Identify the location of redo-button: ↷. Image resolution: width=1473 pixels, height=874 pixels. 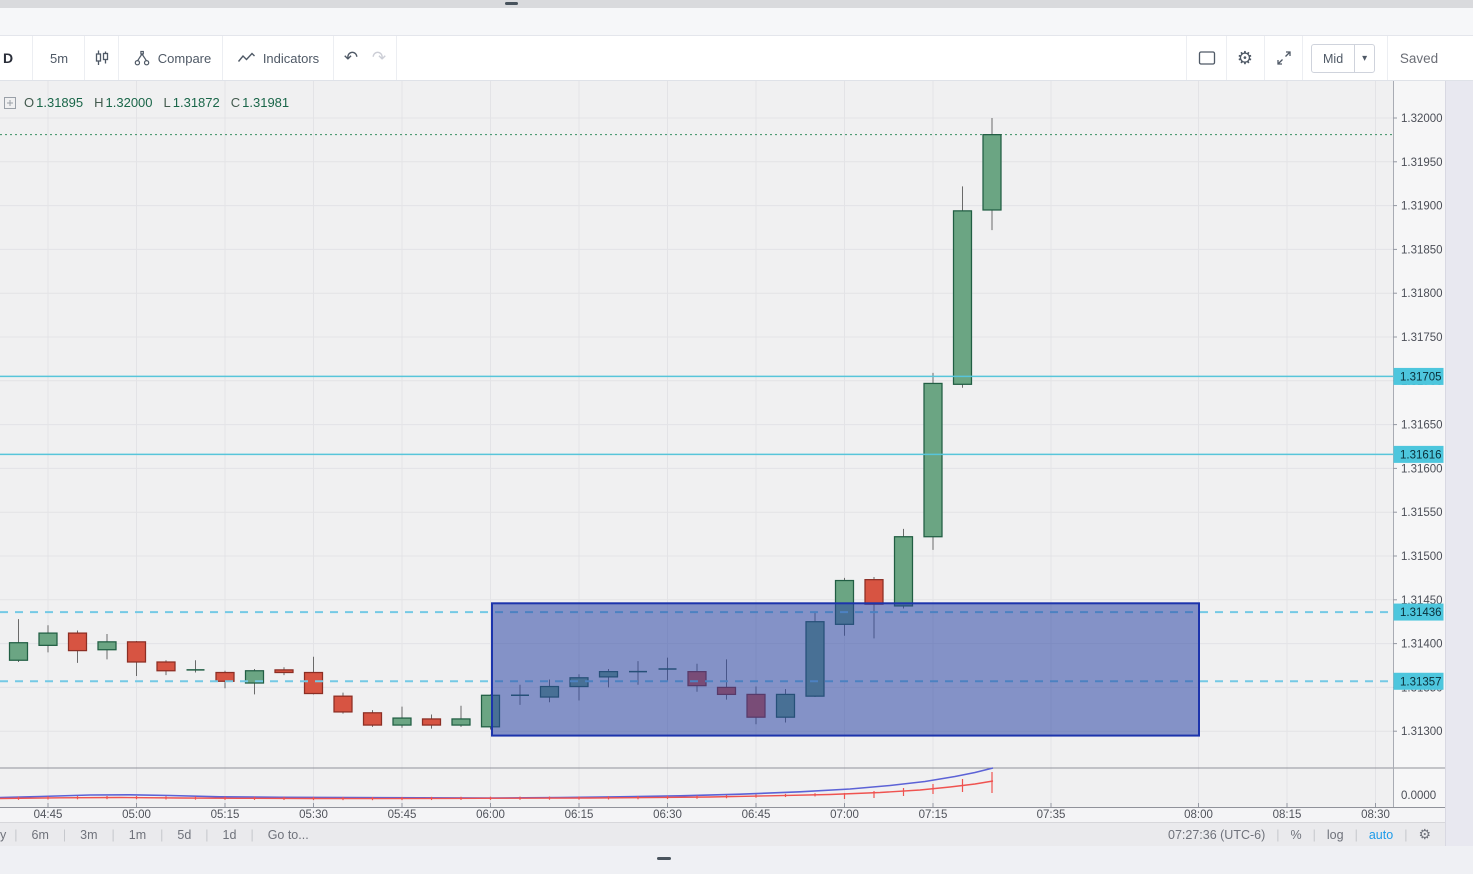
(379, 57).